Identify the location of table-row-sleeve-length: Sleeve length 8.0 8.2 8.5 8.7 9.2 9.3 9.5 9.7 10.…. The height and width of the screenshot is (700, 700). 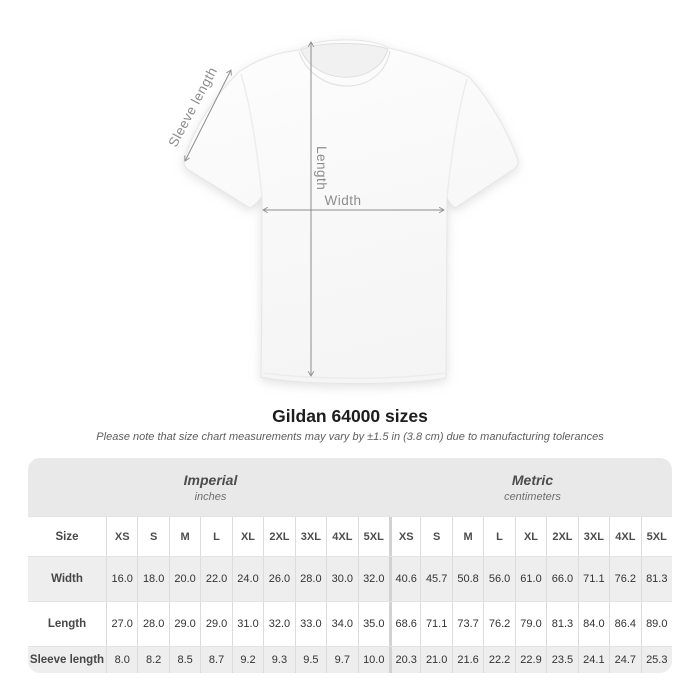
(350, 659).